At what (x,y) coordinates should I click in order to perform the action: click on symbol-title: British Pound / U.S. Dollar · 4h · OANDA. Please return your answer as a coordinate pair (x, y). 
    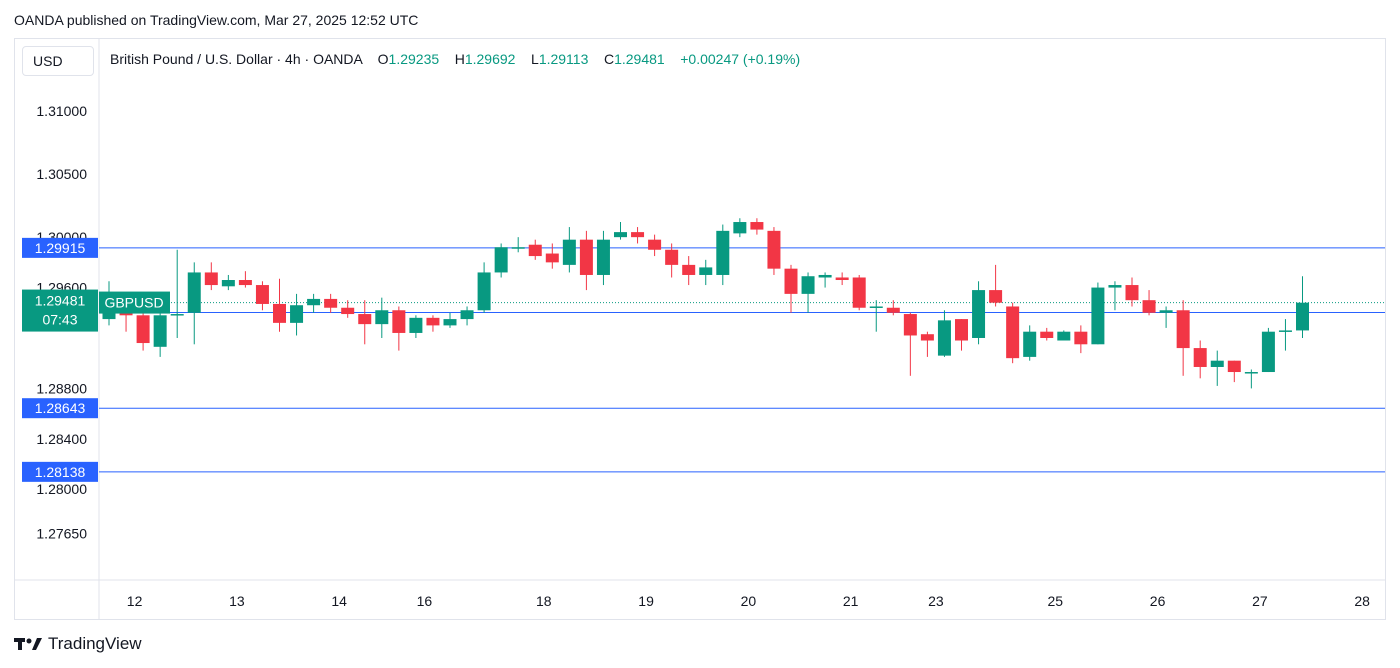
    Looking at the image, I should click on (236, 59).